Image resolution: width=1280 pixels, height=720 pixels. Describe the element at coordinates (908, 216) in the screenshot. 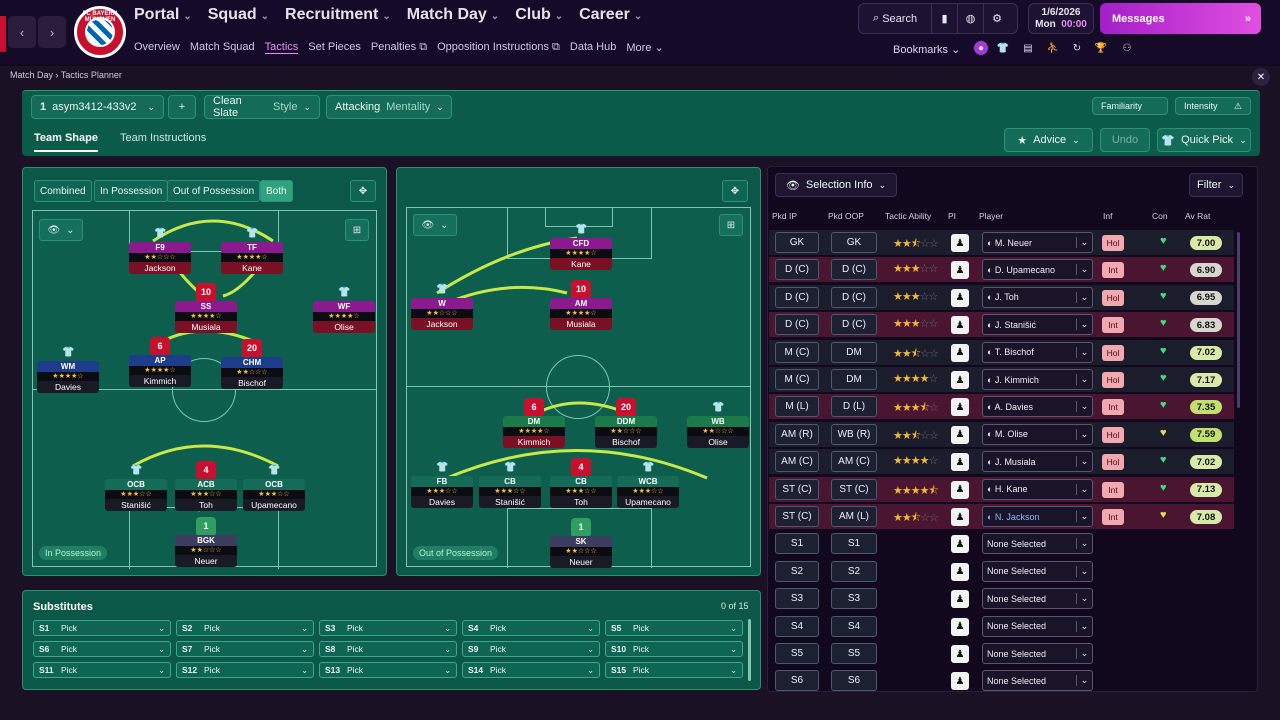

I see `col-tactic-ability: Tactic Ability` at that location.